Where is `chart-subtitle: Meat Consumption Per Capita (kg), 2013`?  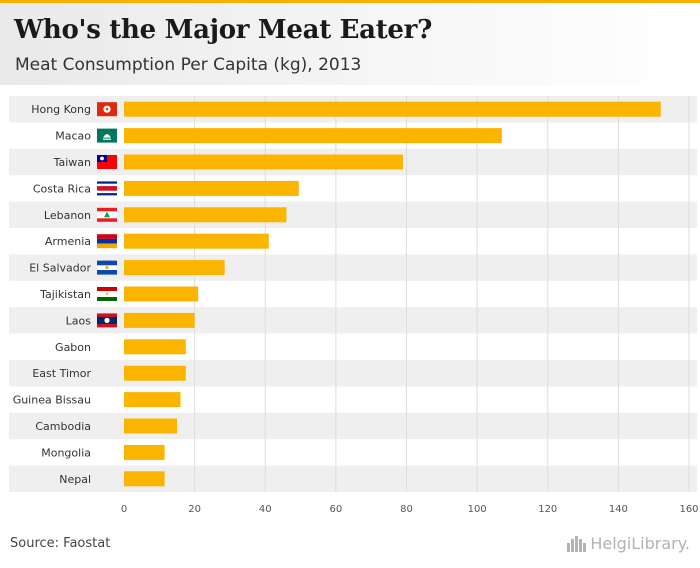 chart-subtitle: Meat Consumption Per Capita (kg), 2013 is located at coordinates (188, 65).